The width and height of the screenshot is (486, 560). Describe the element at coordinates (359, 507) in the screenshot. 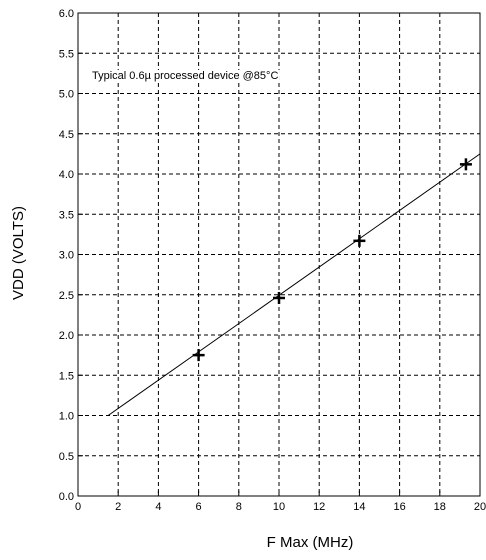

I see `x-tick-label: 14` at that location.